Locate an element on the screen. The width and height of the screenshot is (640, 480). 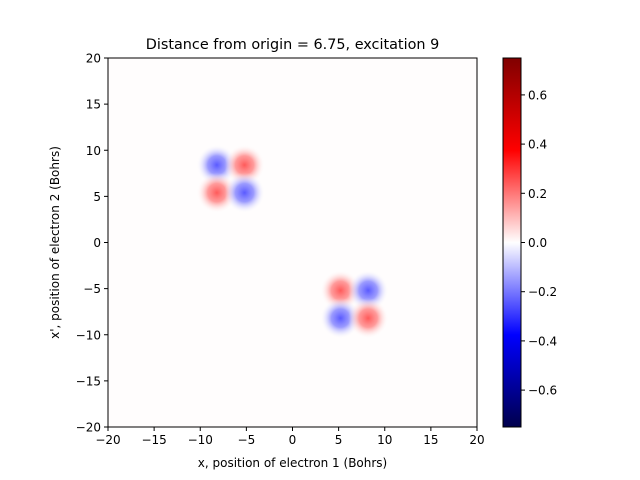
colorbar-tick-label: −0.6 is located at coordinates (542, 391).